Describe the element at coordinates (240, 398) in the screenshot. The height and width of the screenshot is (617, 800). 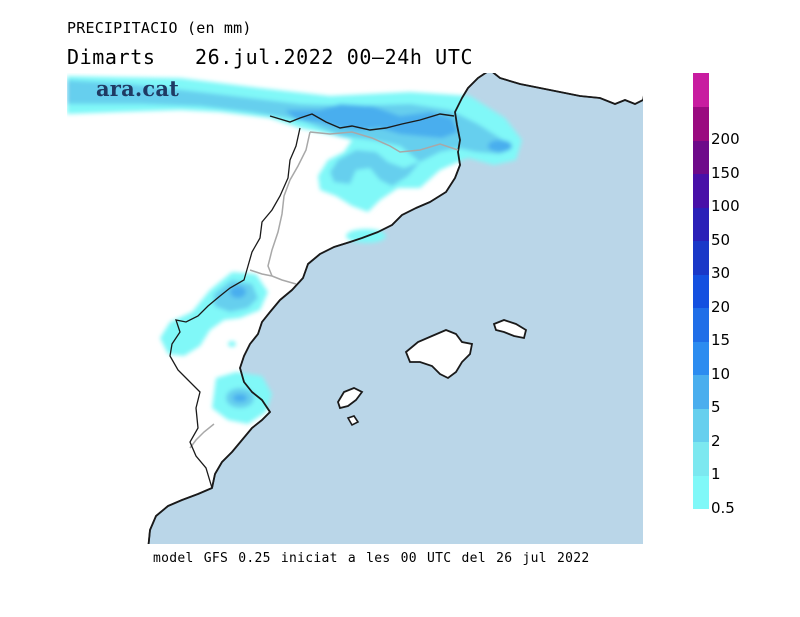
I see `precip-cell-valencia-5mm` at that location.